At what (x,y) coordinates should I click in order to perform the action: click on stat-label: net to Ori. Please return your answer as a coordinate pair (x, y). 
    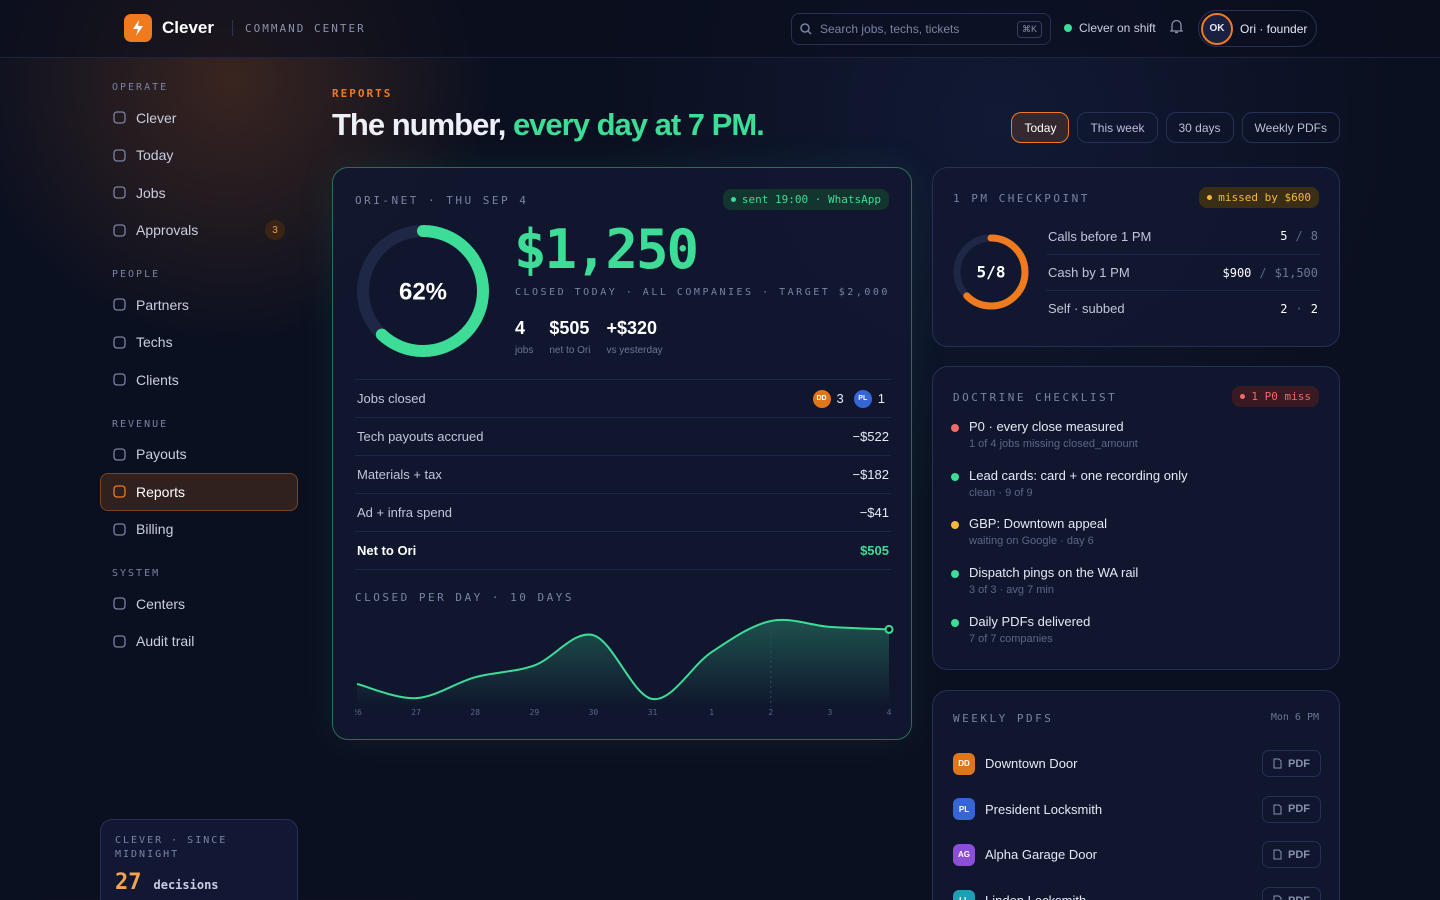
    Looking at the image, I should click on (570, 350).